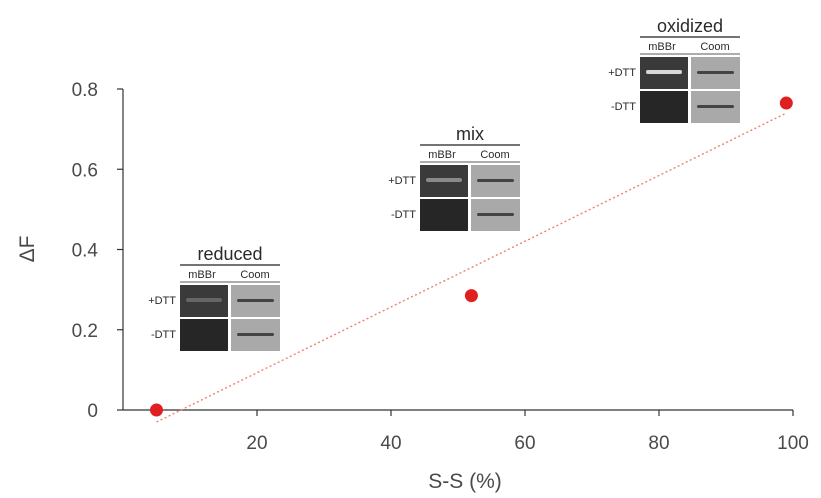  Describe the element at coordinates (27, 249) in the screenshot. I see `y-axis-title: ΔF` at that location.